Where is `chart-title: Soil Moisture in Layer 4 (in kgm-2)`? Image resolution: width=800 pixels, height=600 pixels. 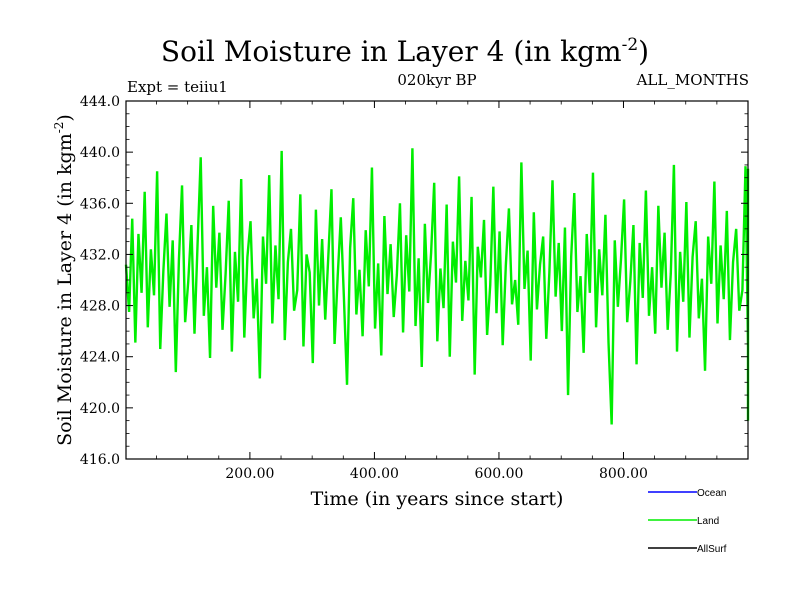 chart-title: Soil Moisture in Layer 4 (in kgm-2) is located at coordinates (405, 51).